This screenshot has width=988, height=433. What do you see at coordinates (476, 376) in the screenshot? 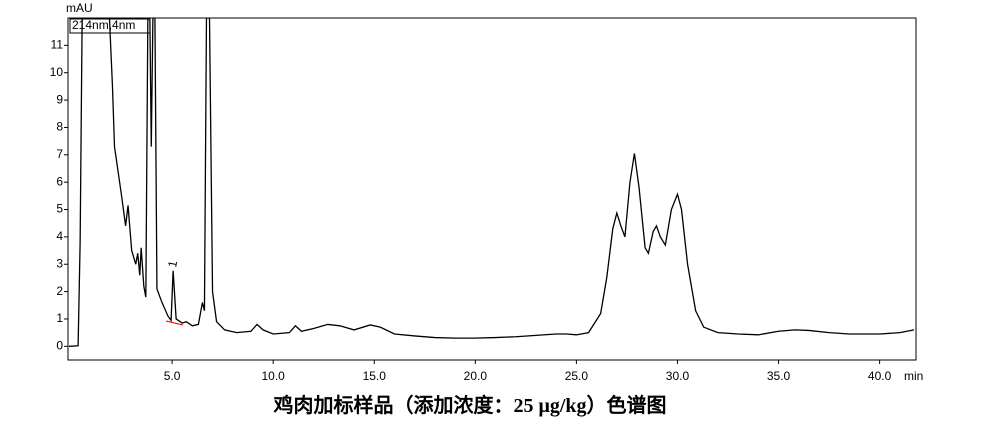
I see `x-tick-label: 20.0` at bounding box center [476, 376].